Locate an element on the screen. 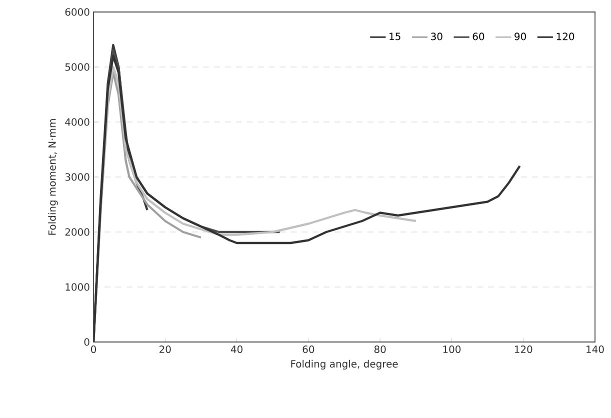  y-tick-label: 4000 is located at coordinates (77, 122).